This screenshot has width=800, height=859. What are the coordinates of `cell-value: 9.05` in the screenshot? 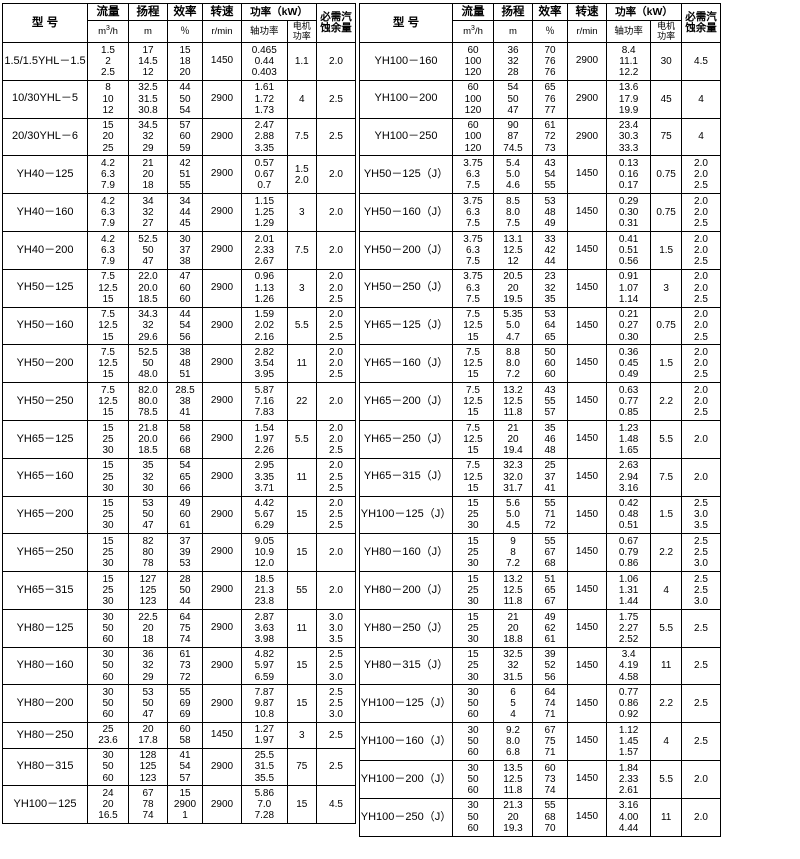 It's located at (264, 541).